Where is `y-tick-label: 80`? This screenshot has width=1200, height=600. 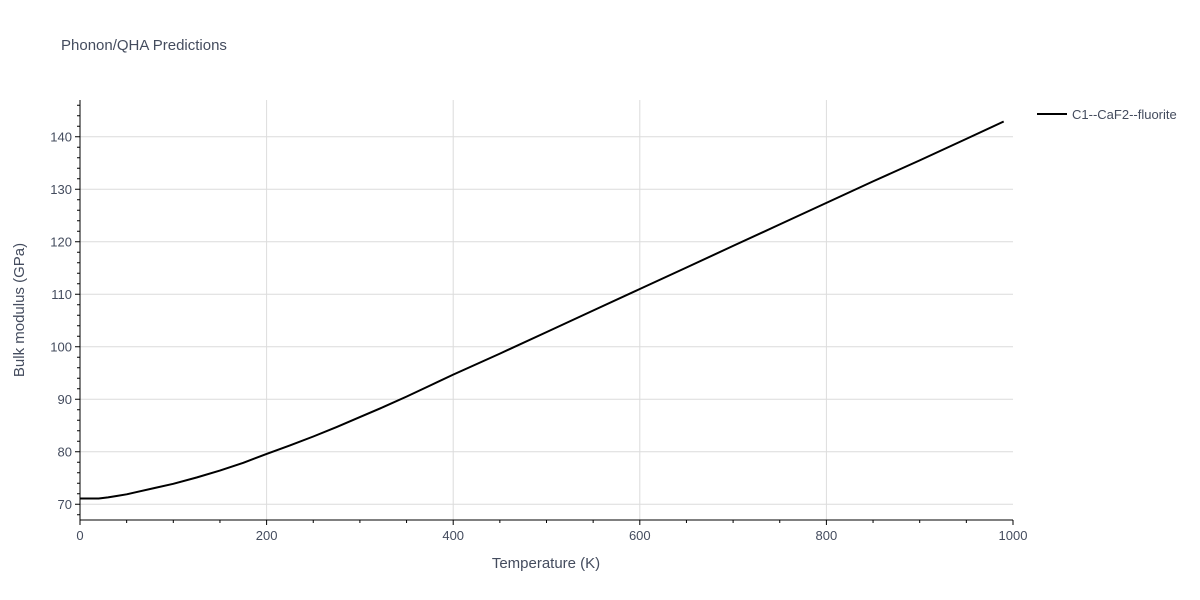
y-tick-label: 80 is located at coordinates (65, 451).